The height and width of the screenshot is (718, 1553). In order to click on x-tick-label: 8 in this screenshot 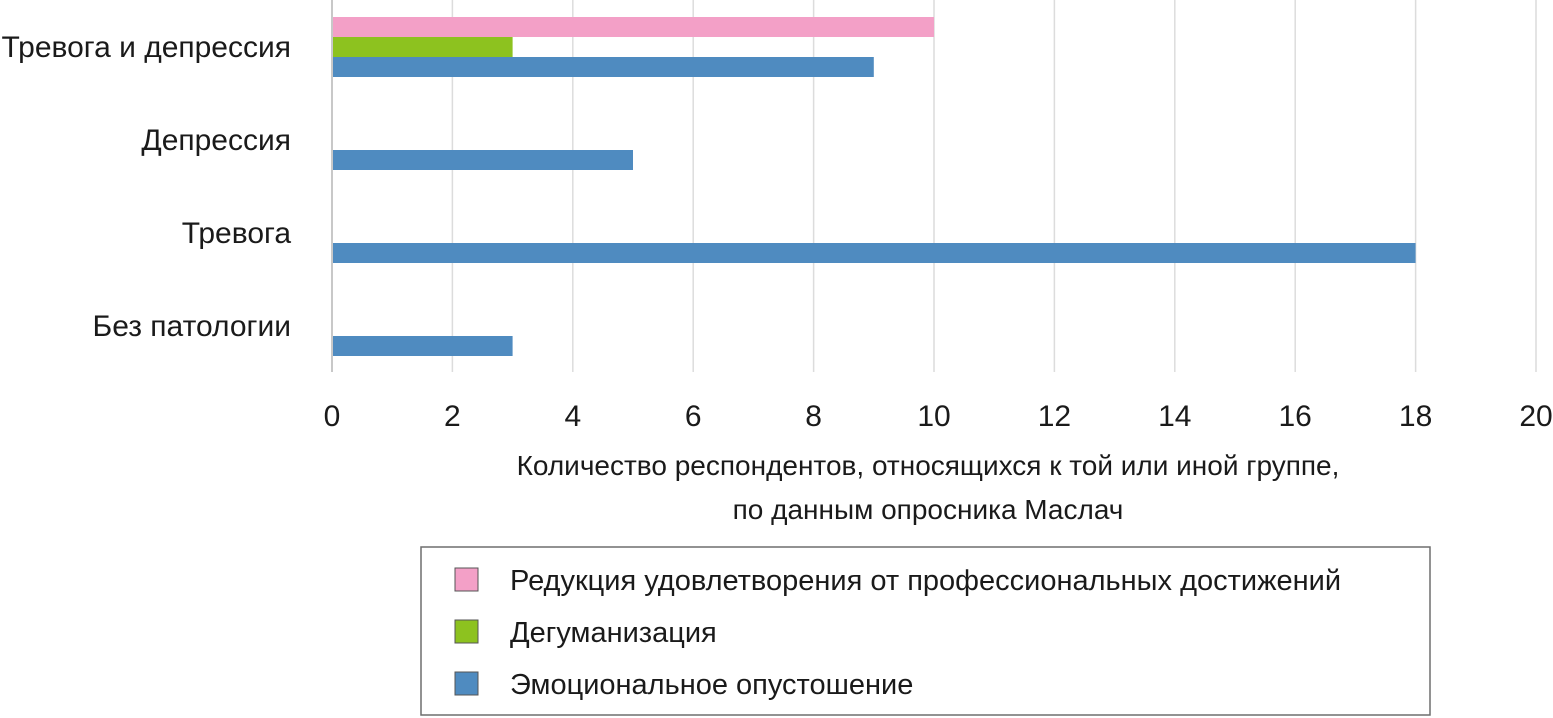, I will do `click(813, 416)`.